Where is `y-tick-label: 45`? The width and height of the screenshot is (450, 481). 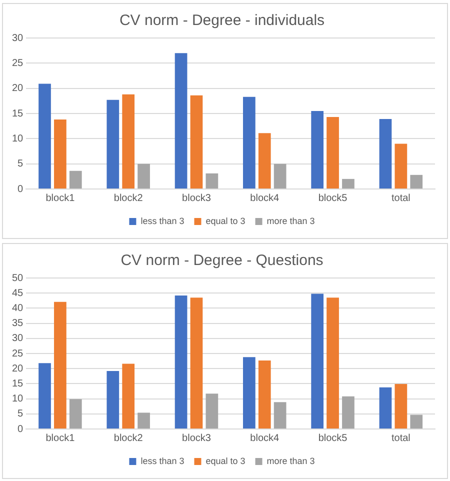 y-tick-label: 45 is located at coordinates (18, 293).